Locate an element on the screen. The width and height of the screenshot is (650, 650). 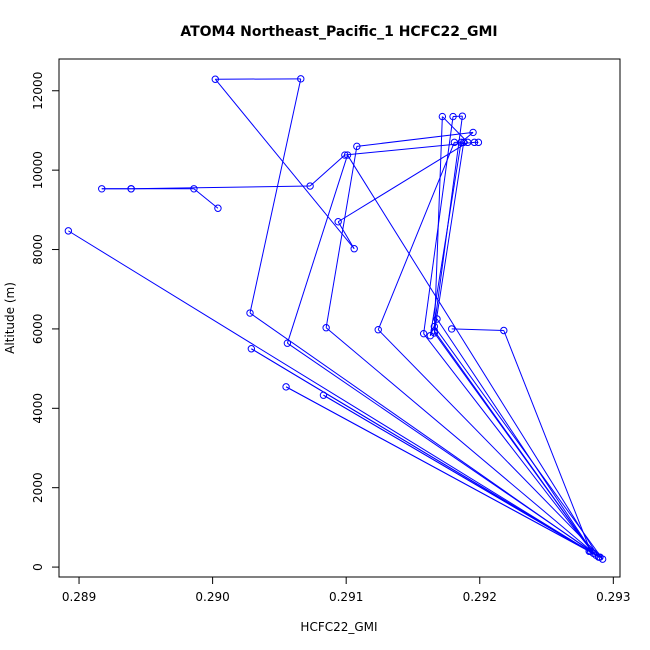
x-tick-label: 0.293 is located at coordinates (613, 597).